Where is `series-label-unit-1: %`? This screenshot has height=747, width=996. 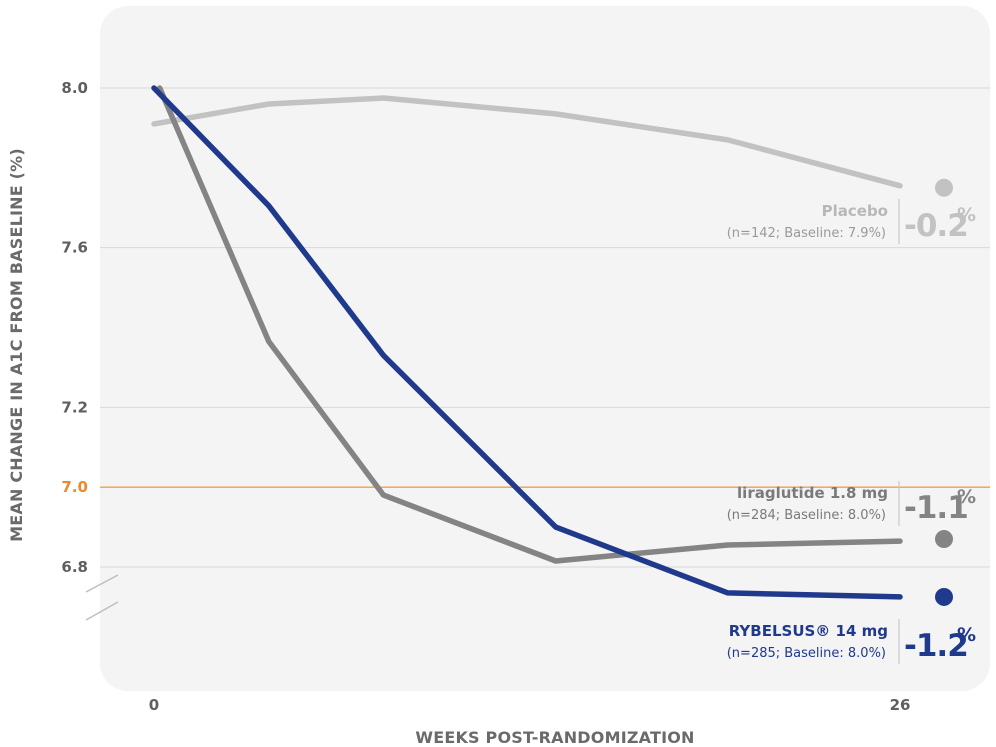 series-label-unit-1: % is located at coordinates (966, 497).